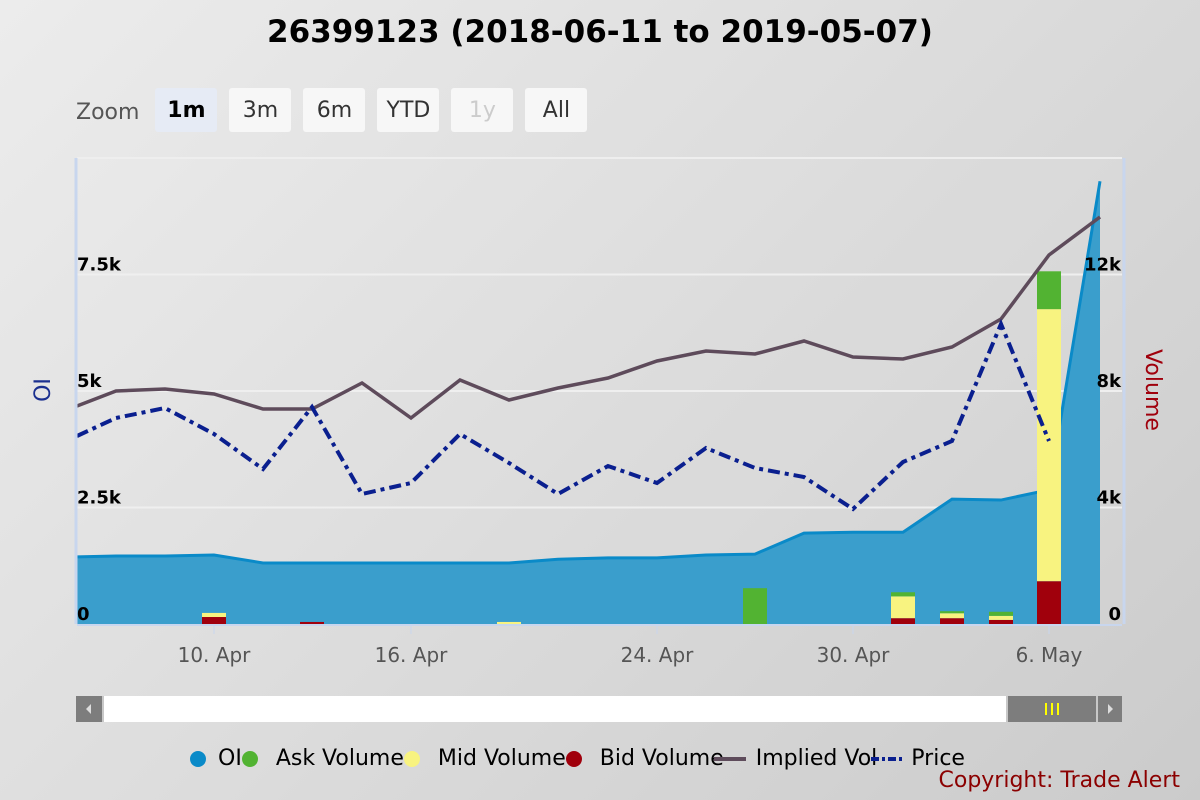  I want to click on navigator-scrollbar, so click(599, 709).